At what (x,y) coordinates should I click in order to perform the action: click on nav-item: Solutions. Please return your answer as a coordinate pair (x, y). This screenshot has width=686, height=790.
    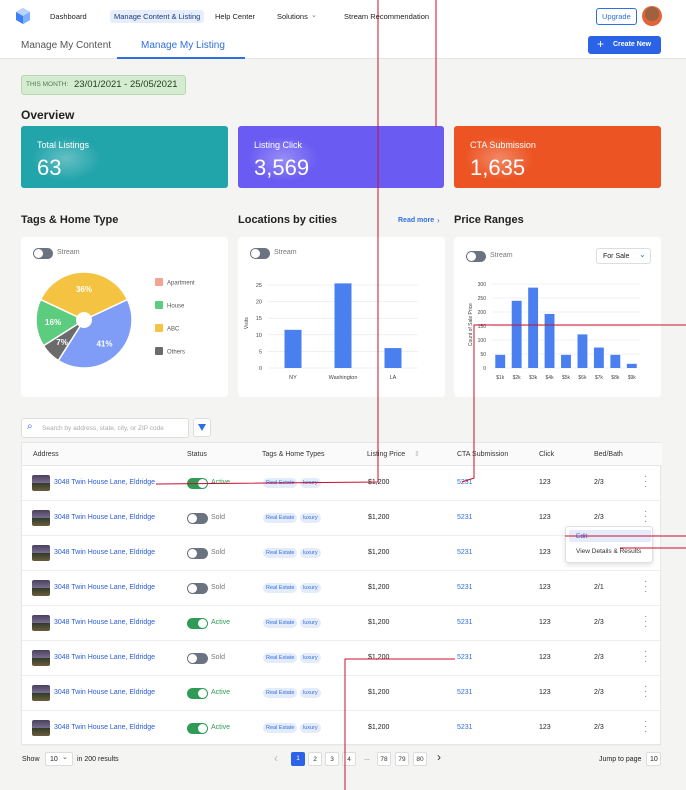
    Looking at the image, I should click on (292, 16).